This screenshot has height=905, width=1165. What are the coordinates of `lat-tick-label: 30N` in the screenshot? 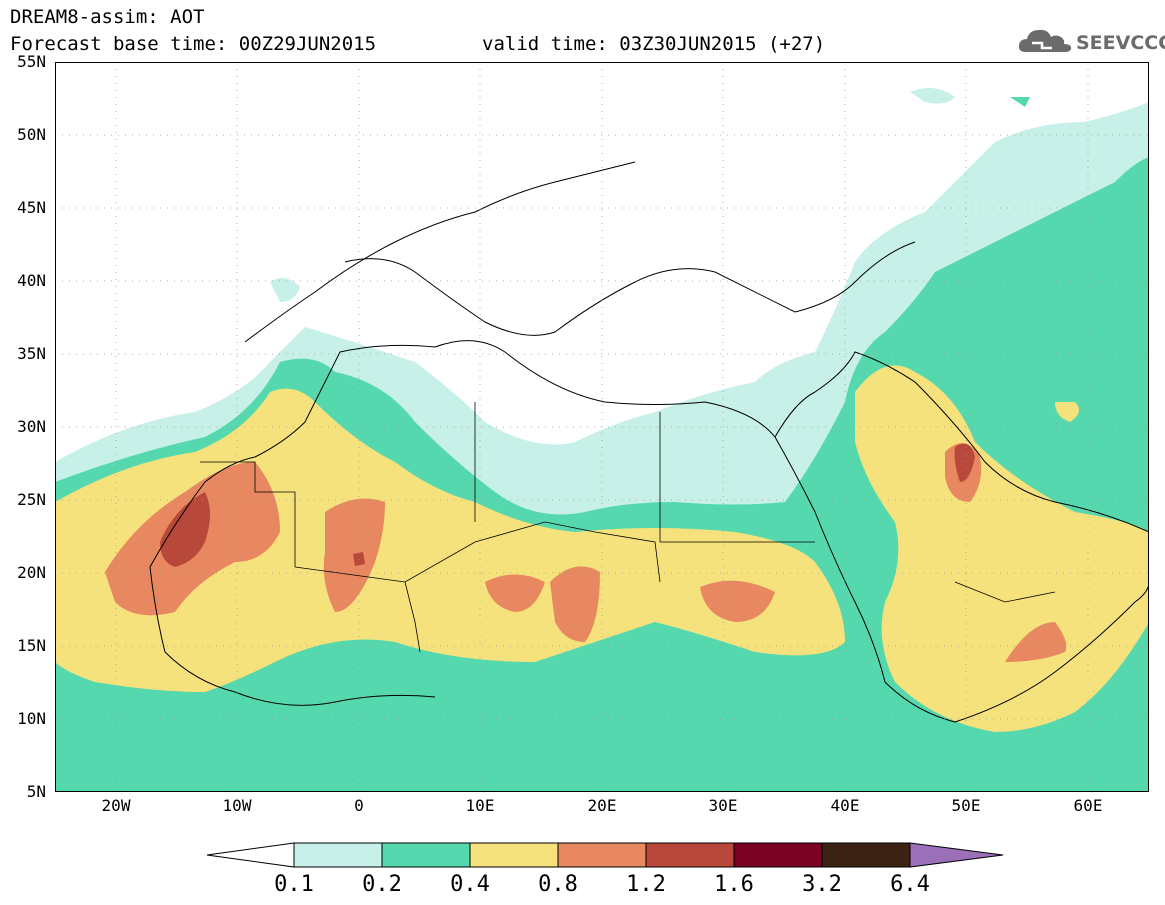 It's located at (31, 426).